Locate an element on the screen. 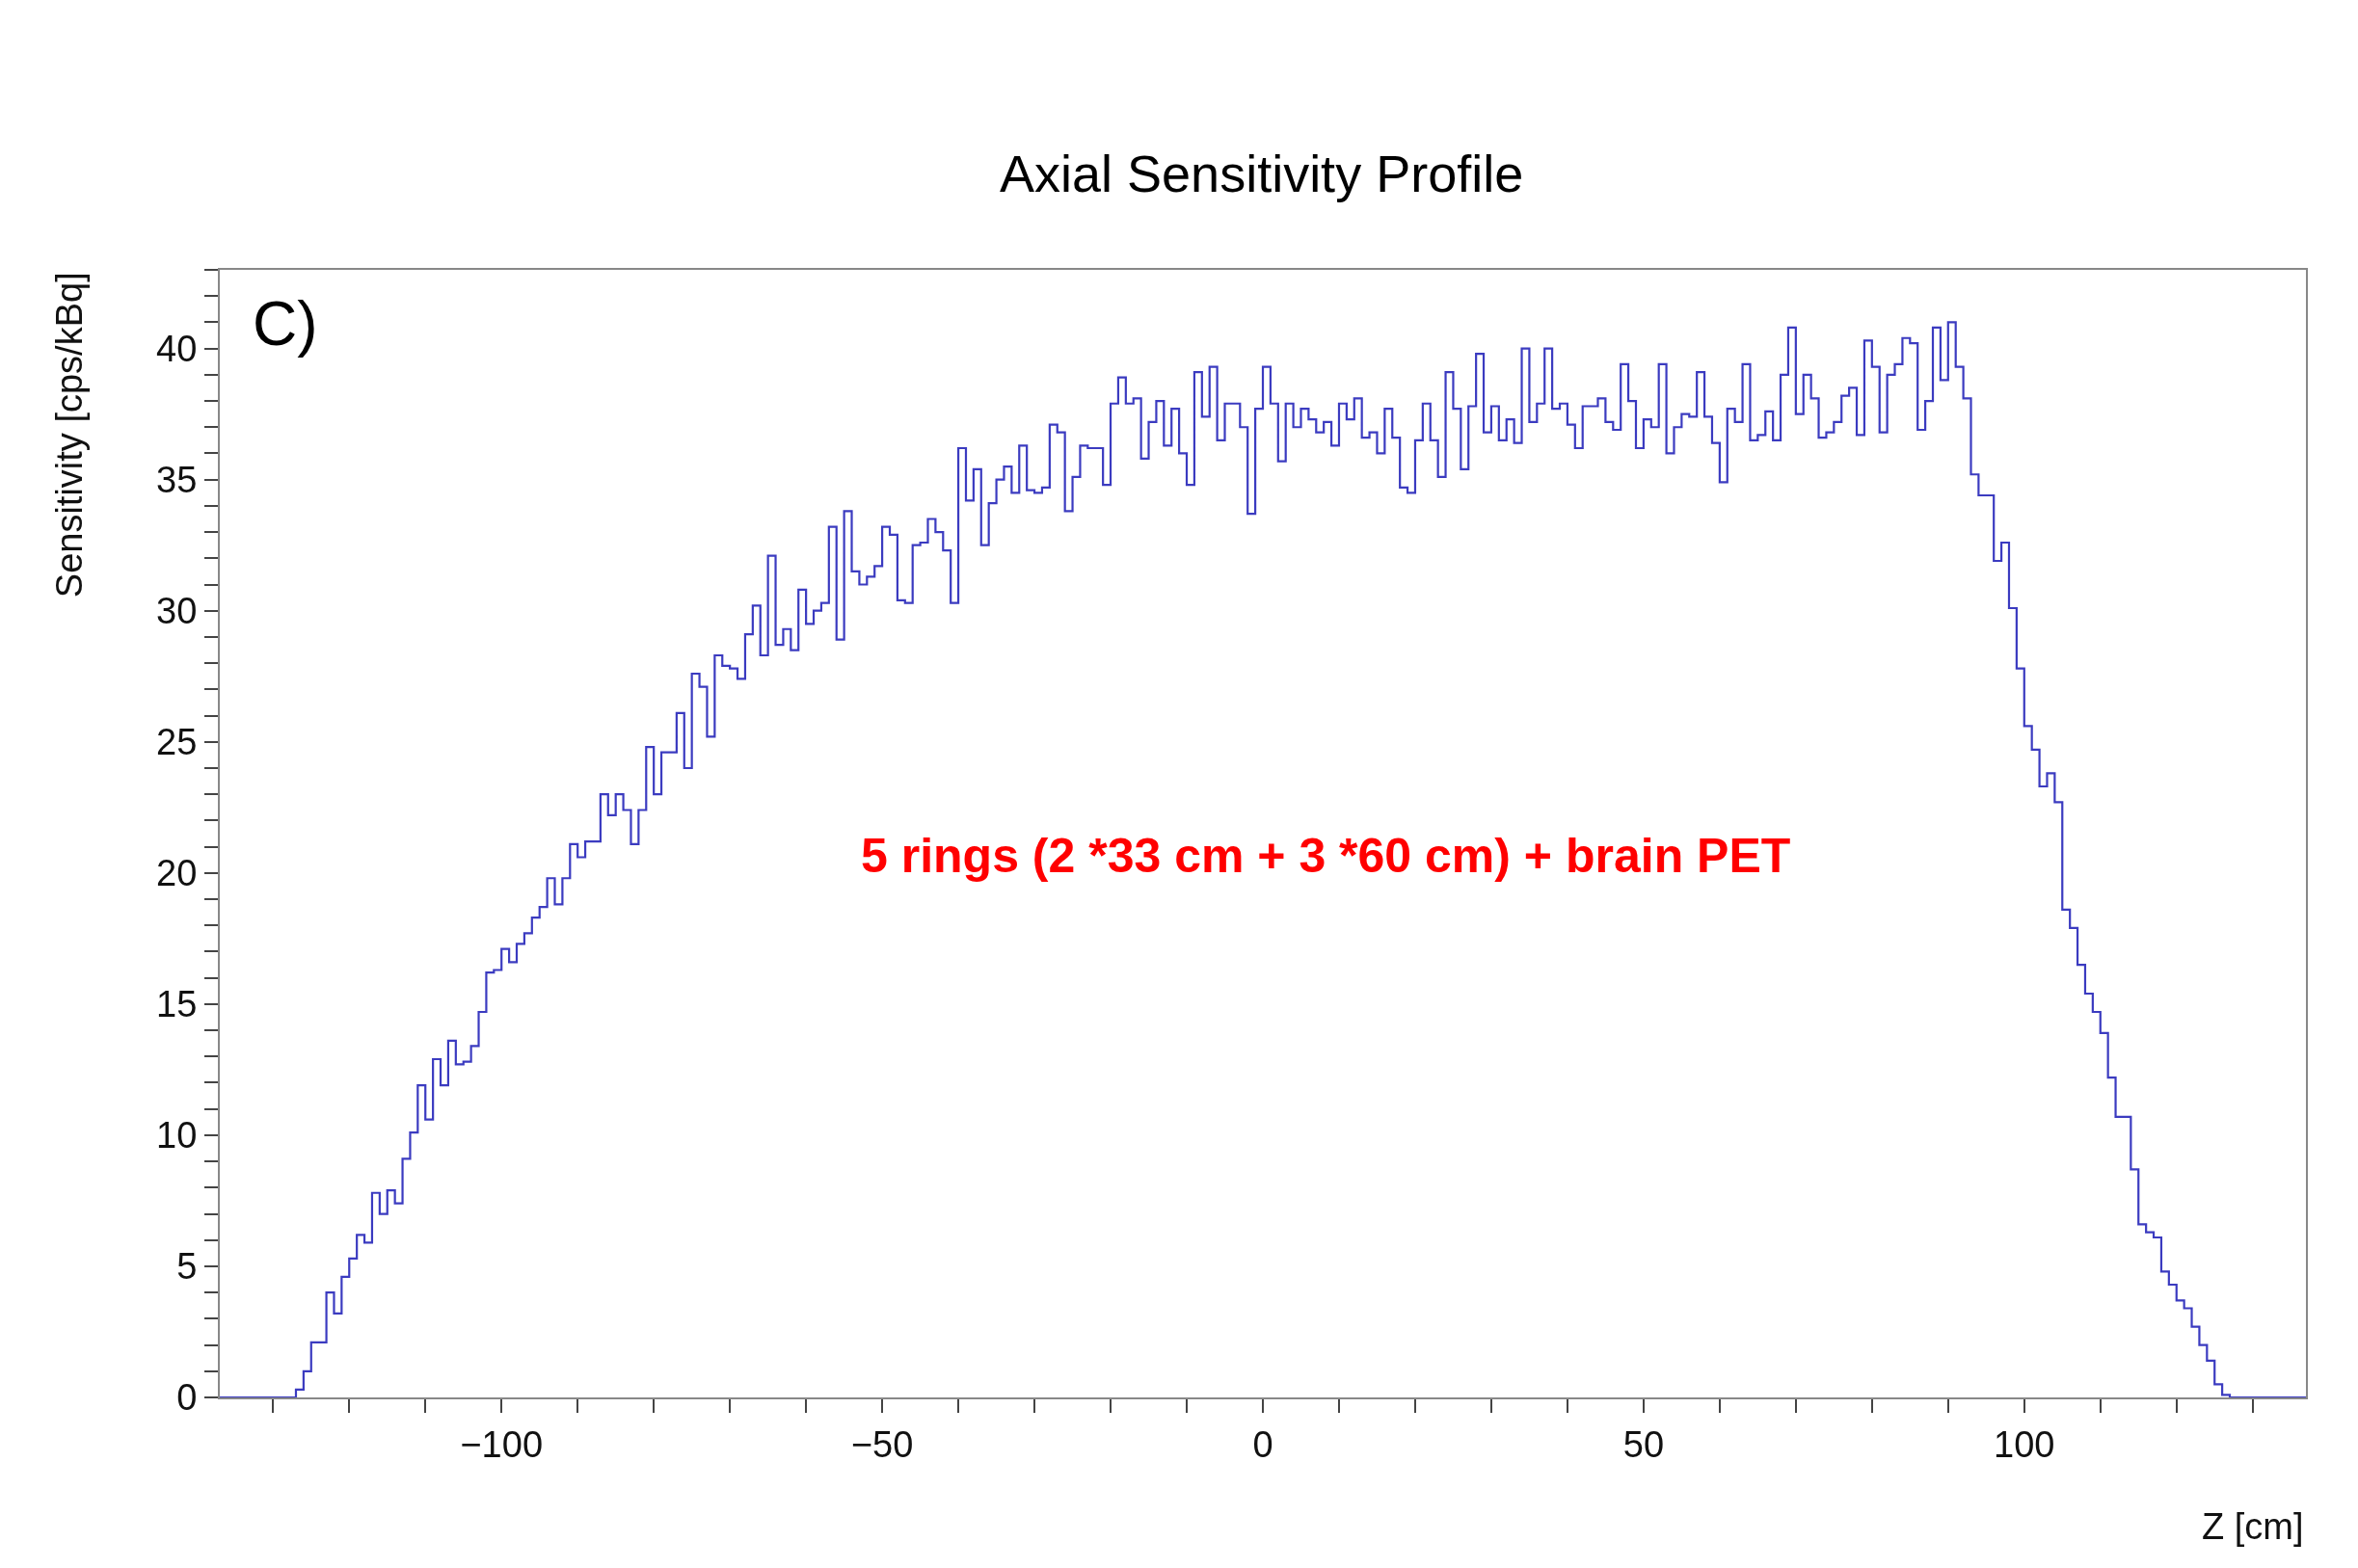  y-tick-label: 15 is located at coordinates (177, 1004).